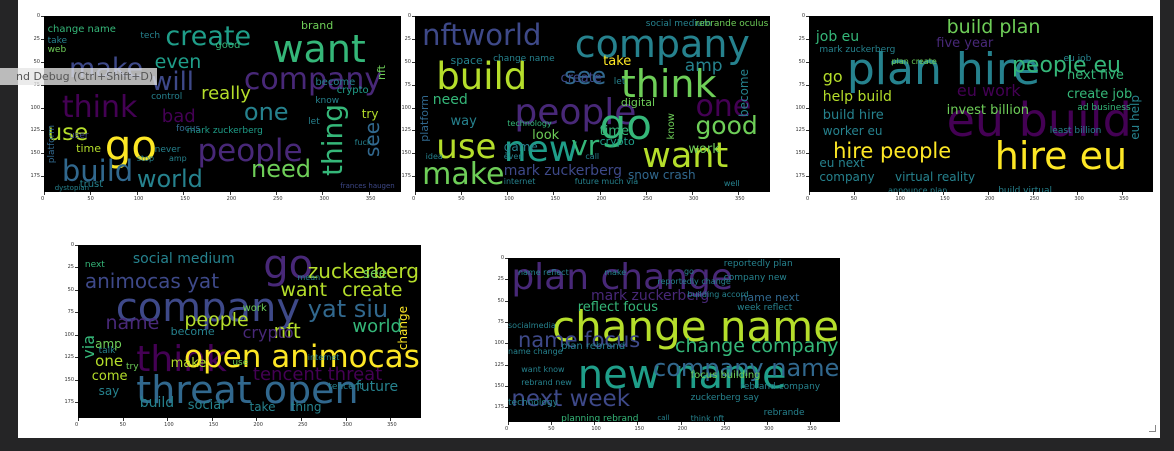  I want to click on word-job-eu: job eu, so click(837, 37).